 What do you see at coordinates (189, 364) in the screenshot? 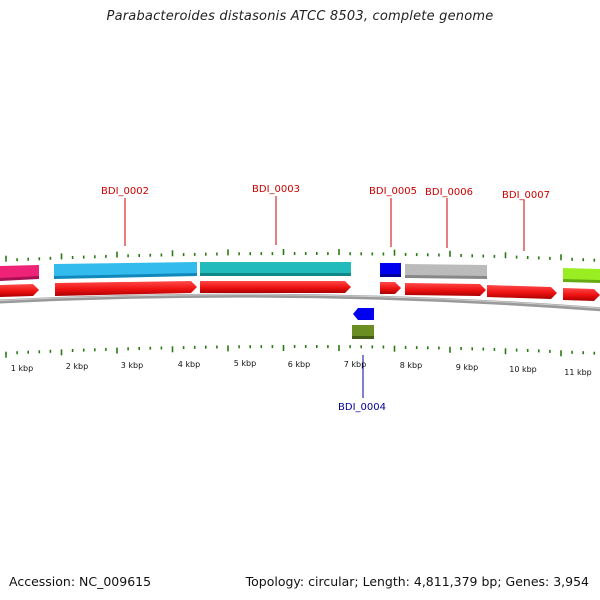
I see `scale-label-4kbp: 4 kbp` at bounding box center [189, 364].